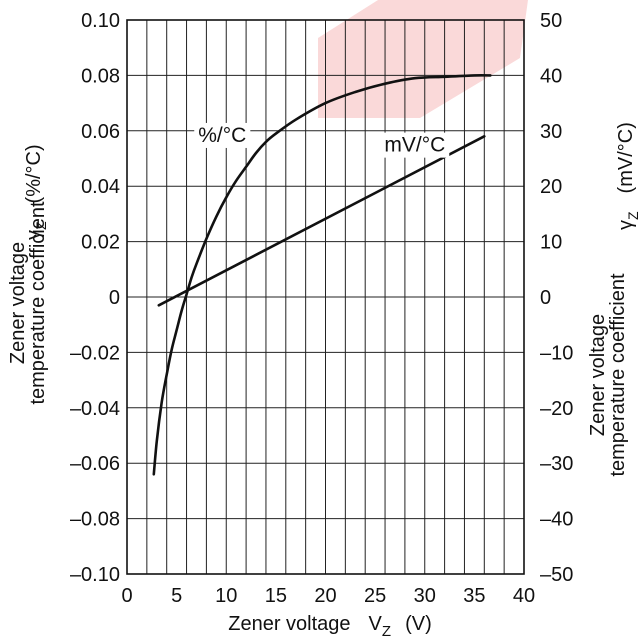 This screenshot has width=639, height=638. Describe the element at coordinates (95, 409) in the screenshot. I see `y-left-tick-label: –0.04` at that location.